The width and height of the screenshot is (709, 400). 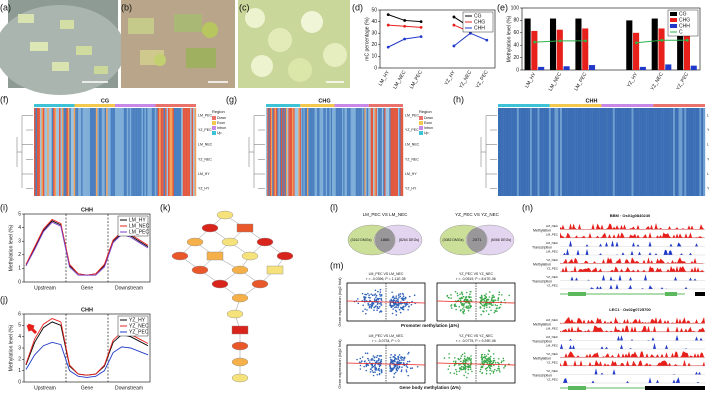 What do you see at coordinates (11, 247) in the screenshot?
I see `y-axis-label: Methylation level (%)` at bounding box center [11, 247].